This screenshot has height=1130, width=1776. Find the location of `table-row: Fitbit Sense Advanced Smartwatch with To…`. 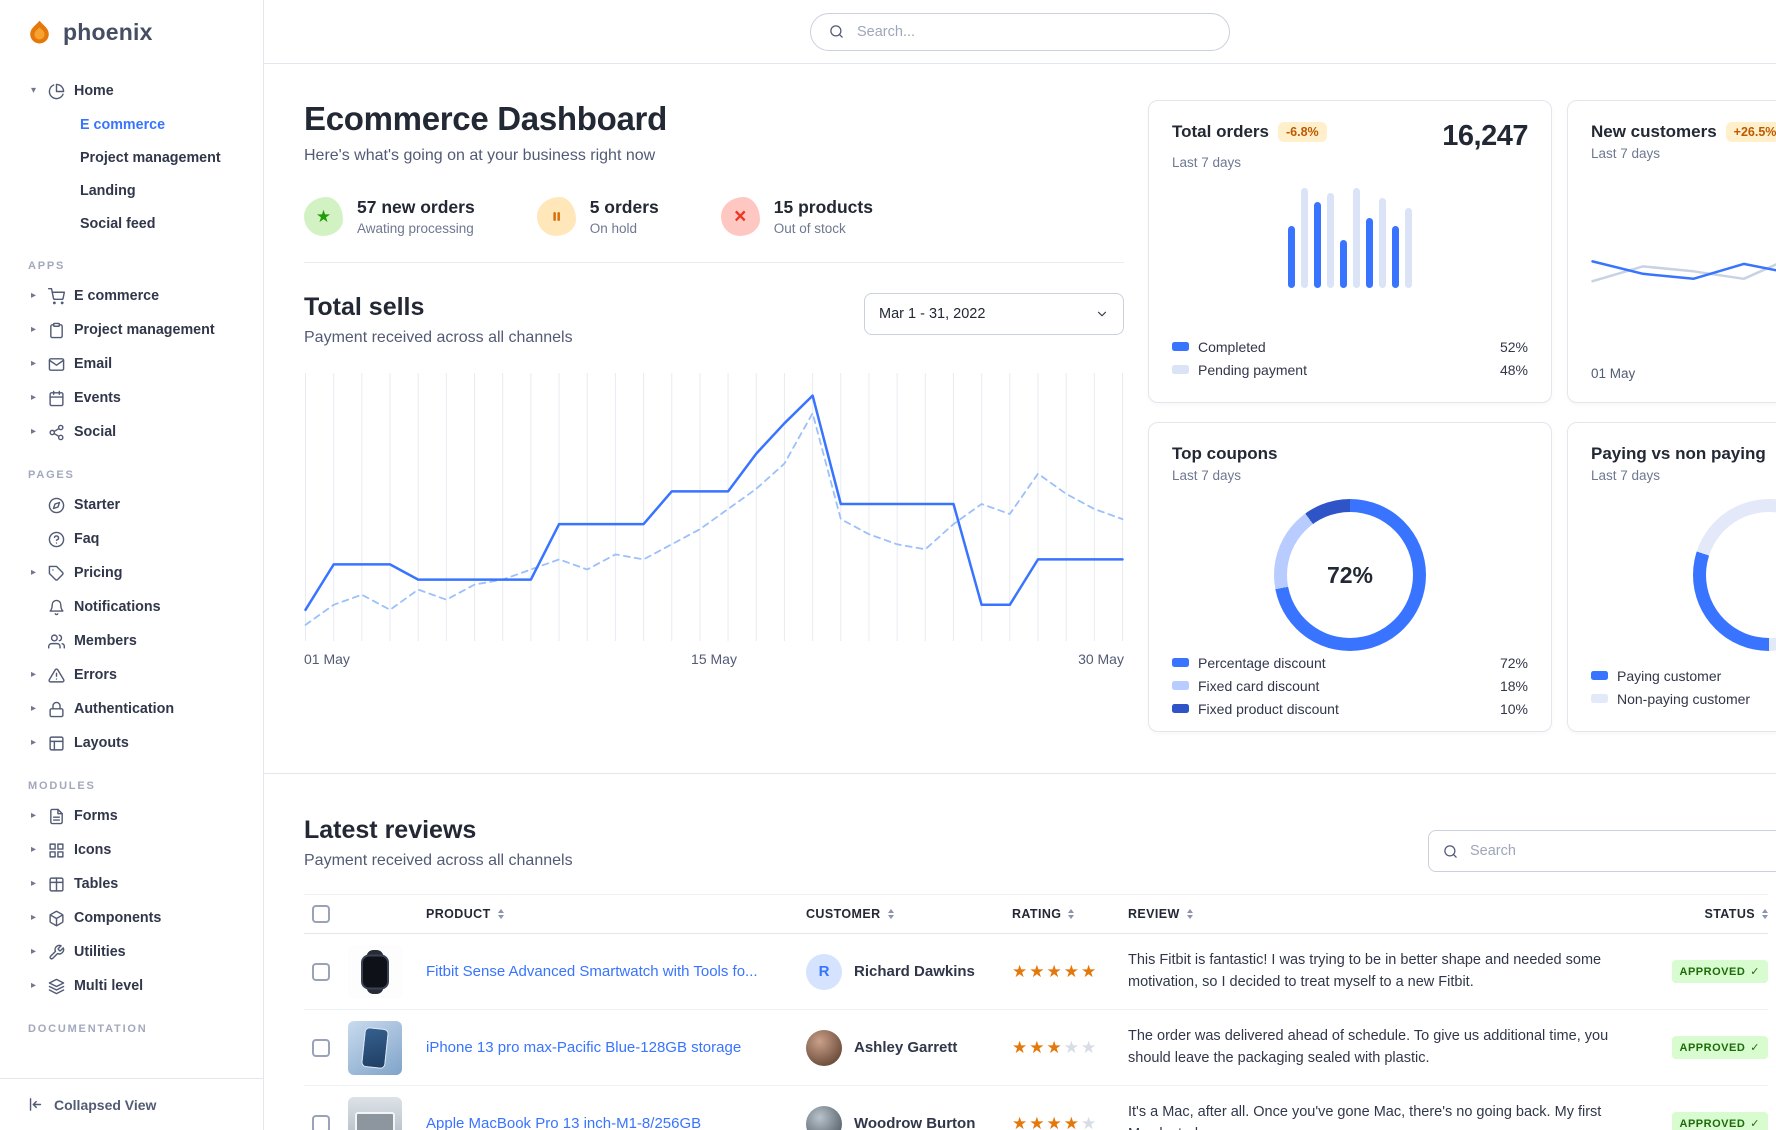

table-row: Fitbit Sense Advanced Smartwatch with To… is located at coordinates (1036, 972).